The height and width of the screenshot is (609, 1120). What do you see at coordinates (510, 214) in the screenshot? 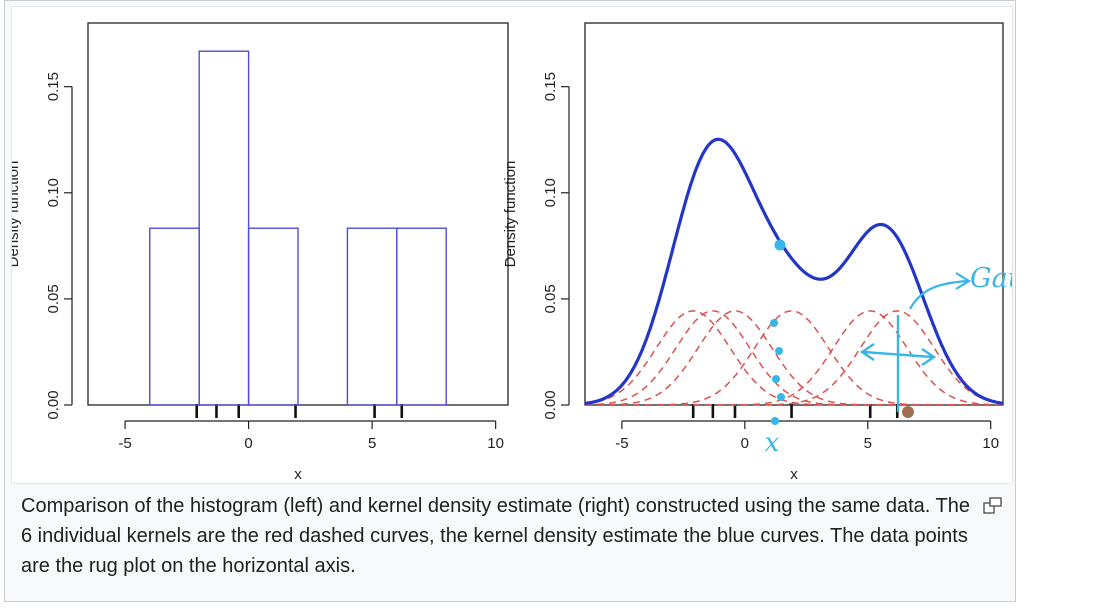
I see `kde-y-axis-label: Density function` at bounding box center [510, 214].